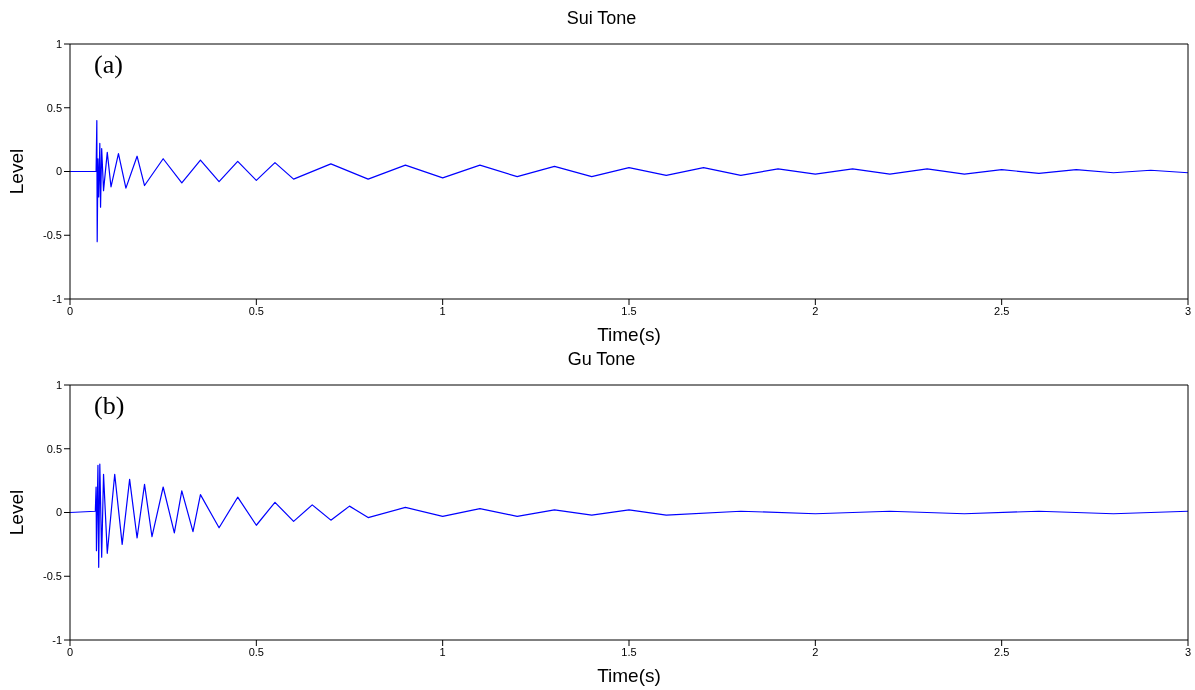 The height and width of the screenshot is (690, 1195). Describe the element at coordinates (629, 515) in the screenshot. I see `line-series` at that location.